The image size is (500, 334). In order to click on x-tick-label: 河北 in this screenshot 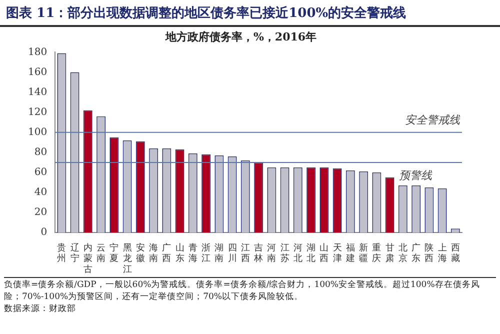, I will do `click(297, 253)`.